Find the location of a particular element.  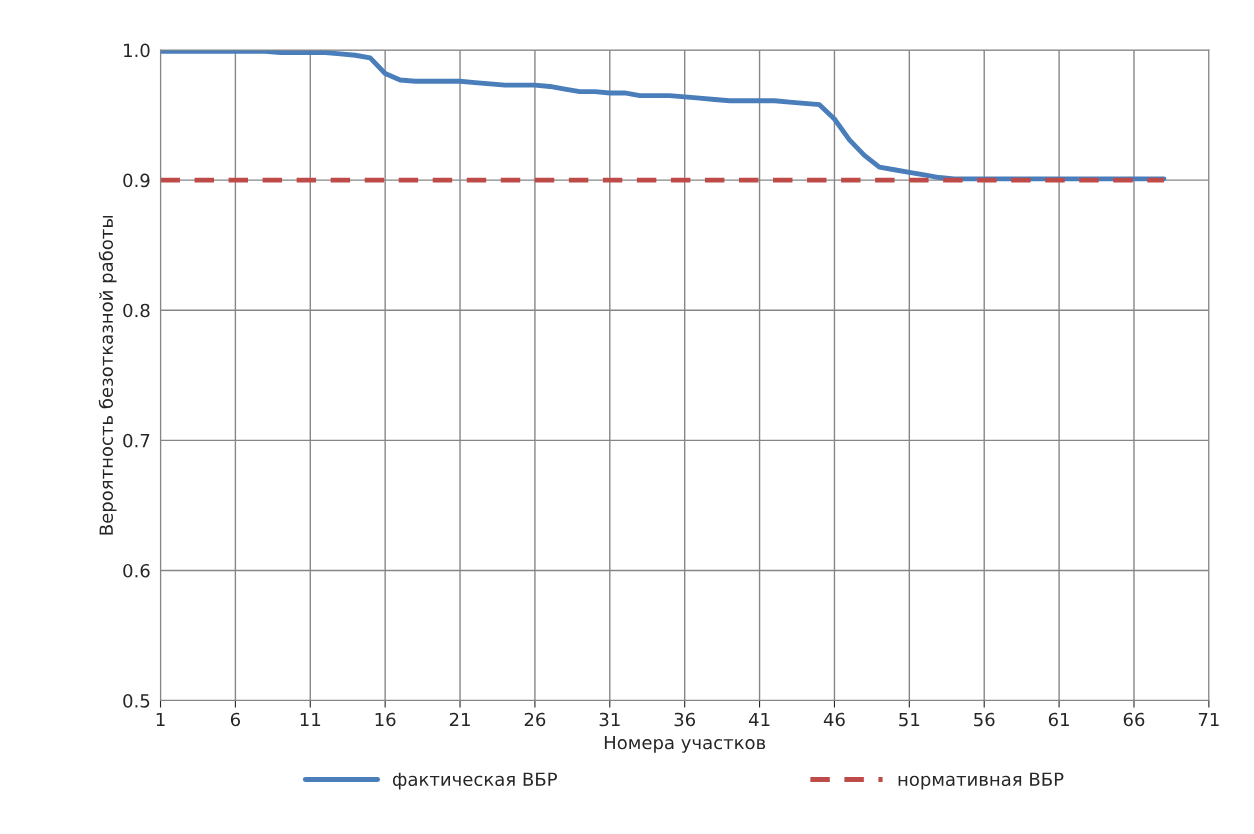

x-tick-label: 31 is located at coordinates (609, 719).